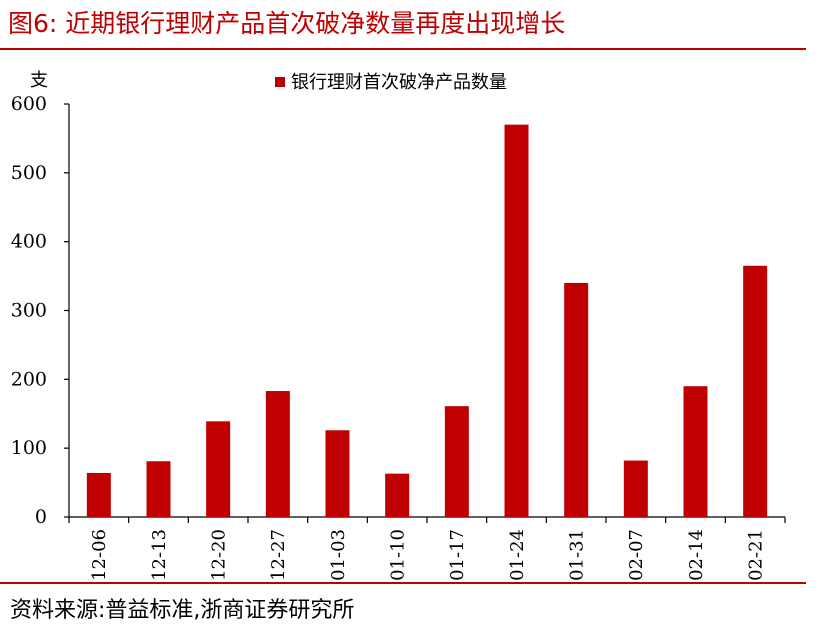 Image resolution: width=820 pixels, height=636 pixels. What do you see at coordinates (218, 555) in the screenshot?
I see `x-tick-label: 12-20` at bounding box center [218, 555].